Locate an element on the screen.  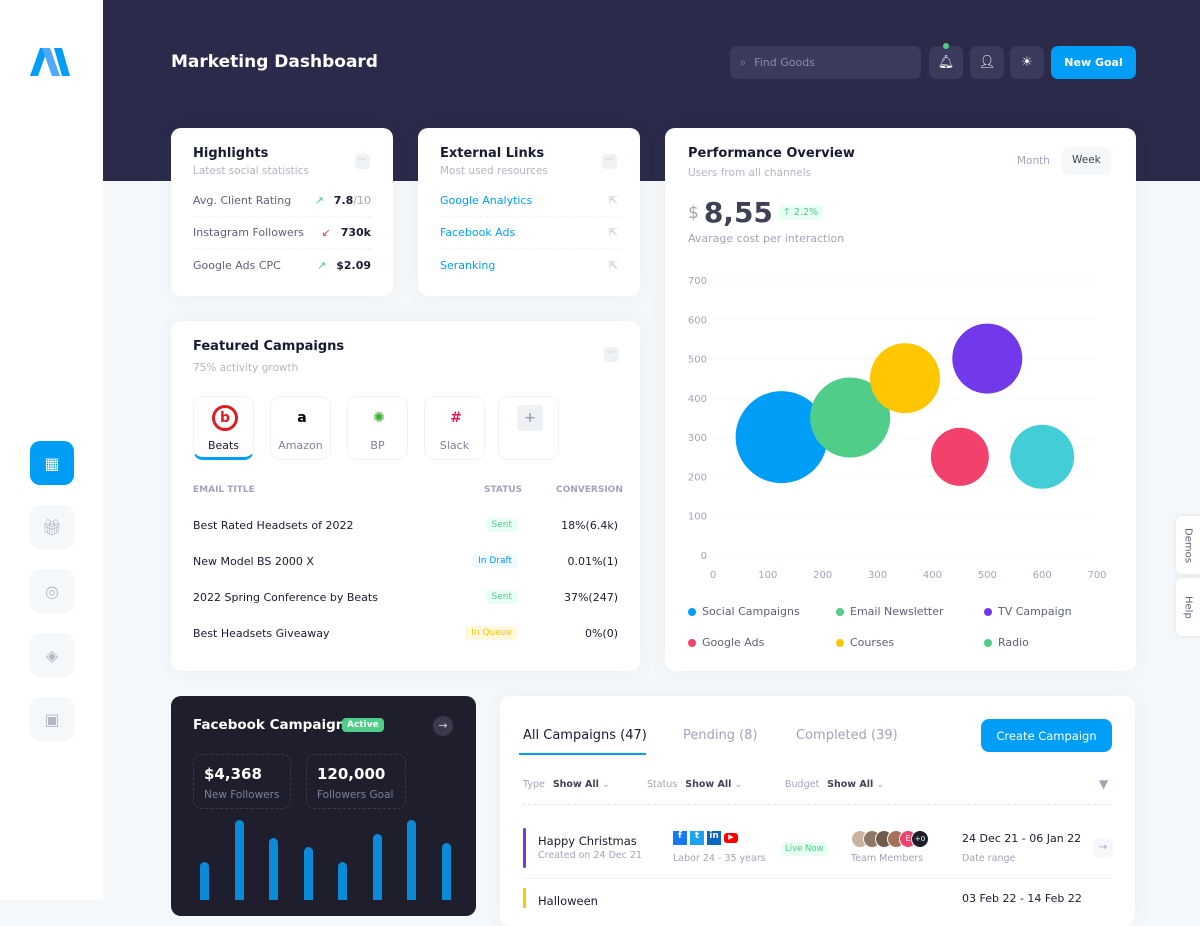
tab-month: Month is located at coordinates (1033, 161).